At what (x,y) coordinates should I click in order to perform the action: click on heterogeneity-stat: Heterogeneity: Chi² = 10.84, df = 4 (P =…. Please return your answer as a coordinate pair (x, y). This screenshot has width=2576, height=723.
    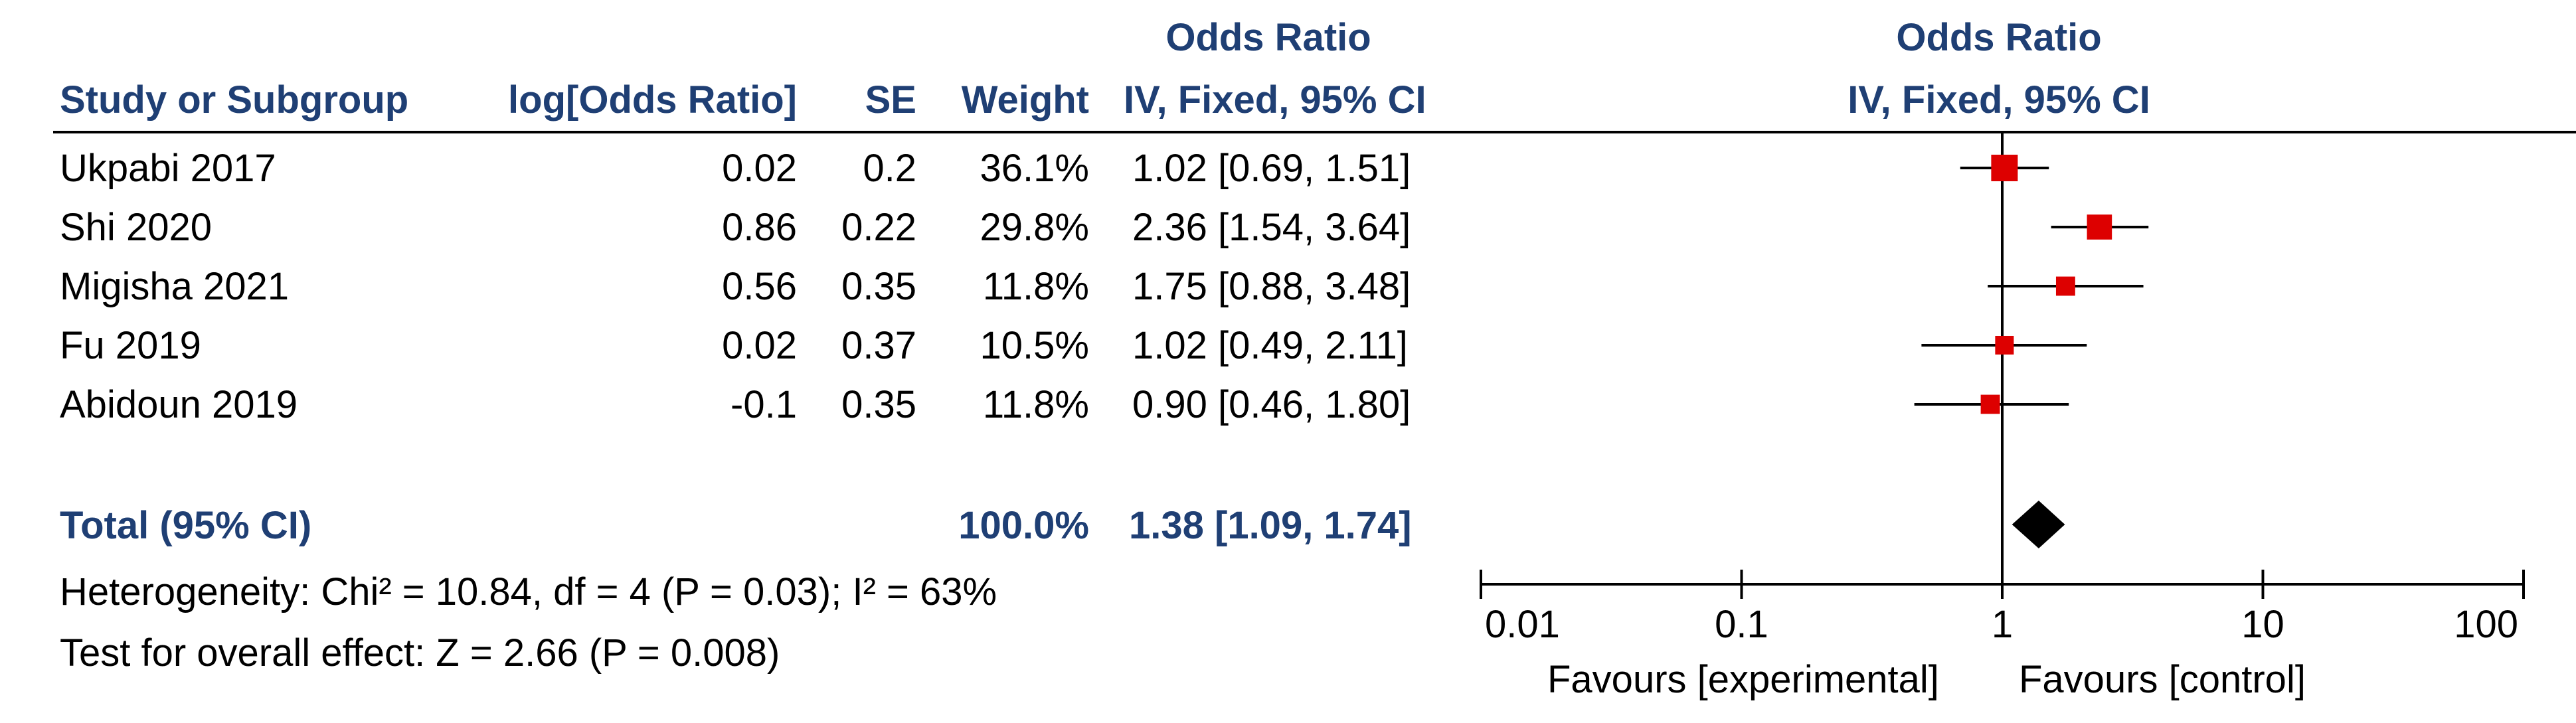
    Looking at the image, I should click on (528, 592).